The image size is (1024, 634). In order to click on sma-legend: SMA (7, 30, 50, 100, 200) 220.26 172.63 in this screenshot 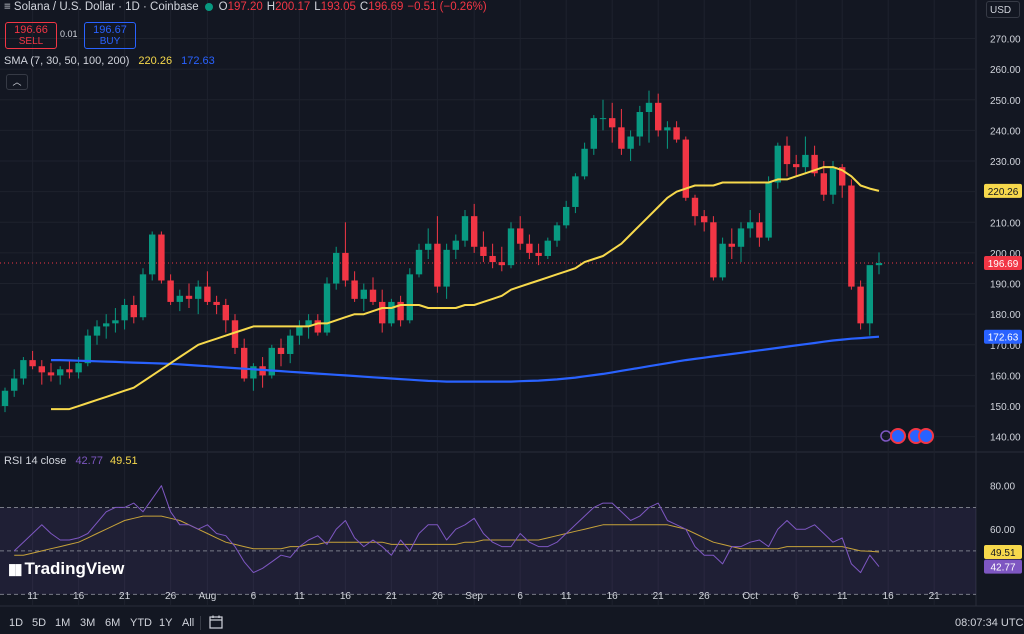, I will do `click(109, 61)`.